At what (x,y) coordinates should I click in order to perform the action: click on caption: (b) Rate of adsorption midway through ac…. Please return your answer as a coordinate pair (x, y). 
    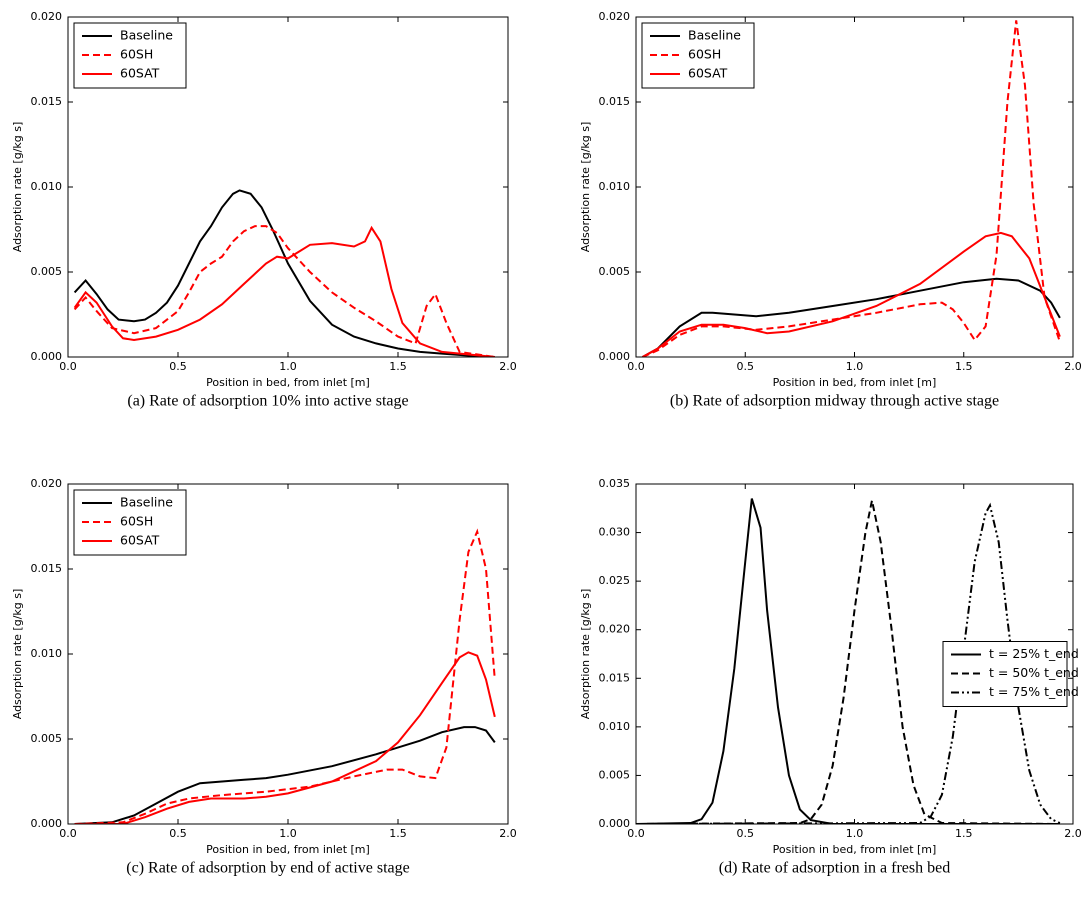
    Looking at the image, I should click on (834, 401).